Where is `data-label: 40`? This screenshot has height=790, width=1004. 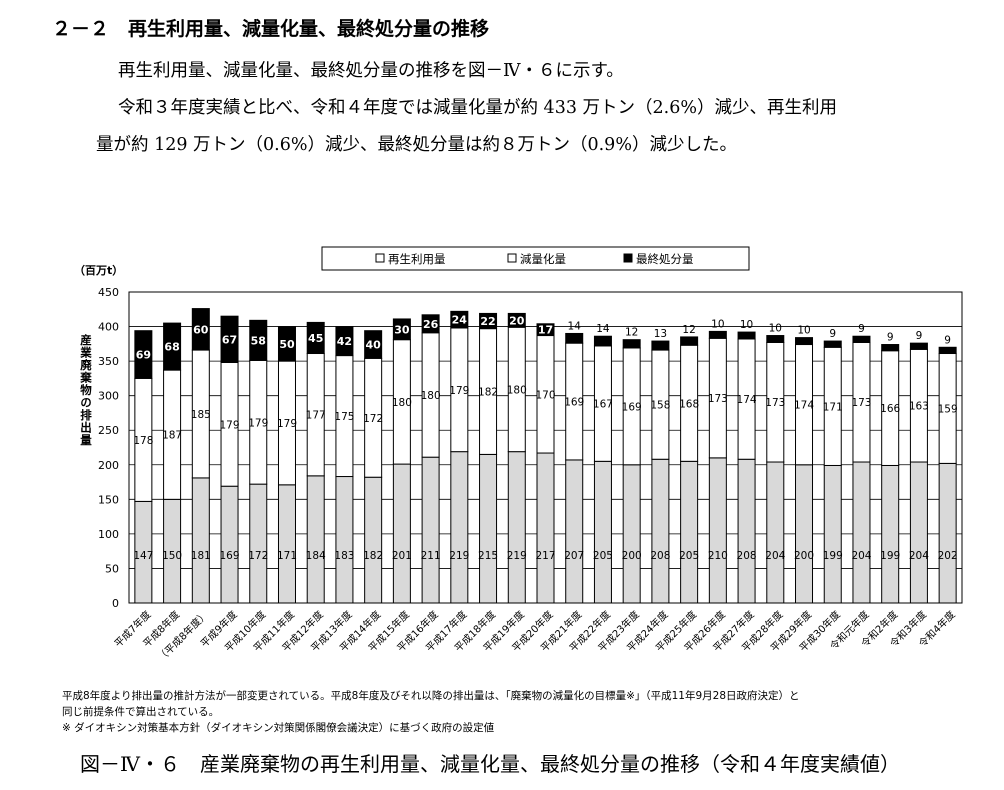
data-label: 40 is located at coordinates (373, 345).